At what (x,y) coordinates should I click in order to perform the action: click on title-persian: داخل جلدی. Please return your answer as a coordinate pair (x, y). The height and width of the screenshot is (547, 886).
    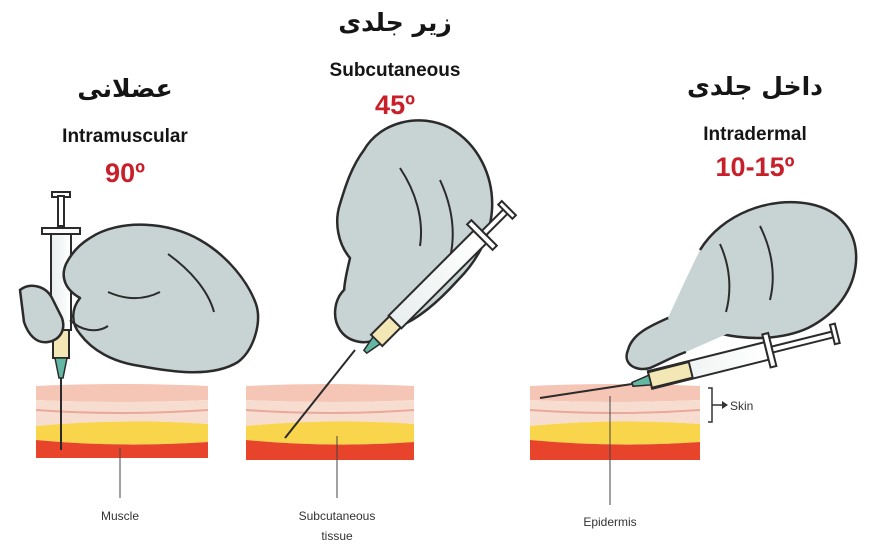
    Looking at the image, I should click on (754, 86).